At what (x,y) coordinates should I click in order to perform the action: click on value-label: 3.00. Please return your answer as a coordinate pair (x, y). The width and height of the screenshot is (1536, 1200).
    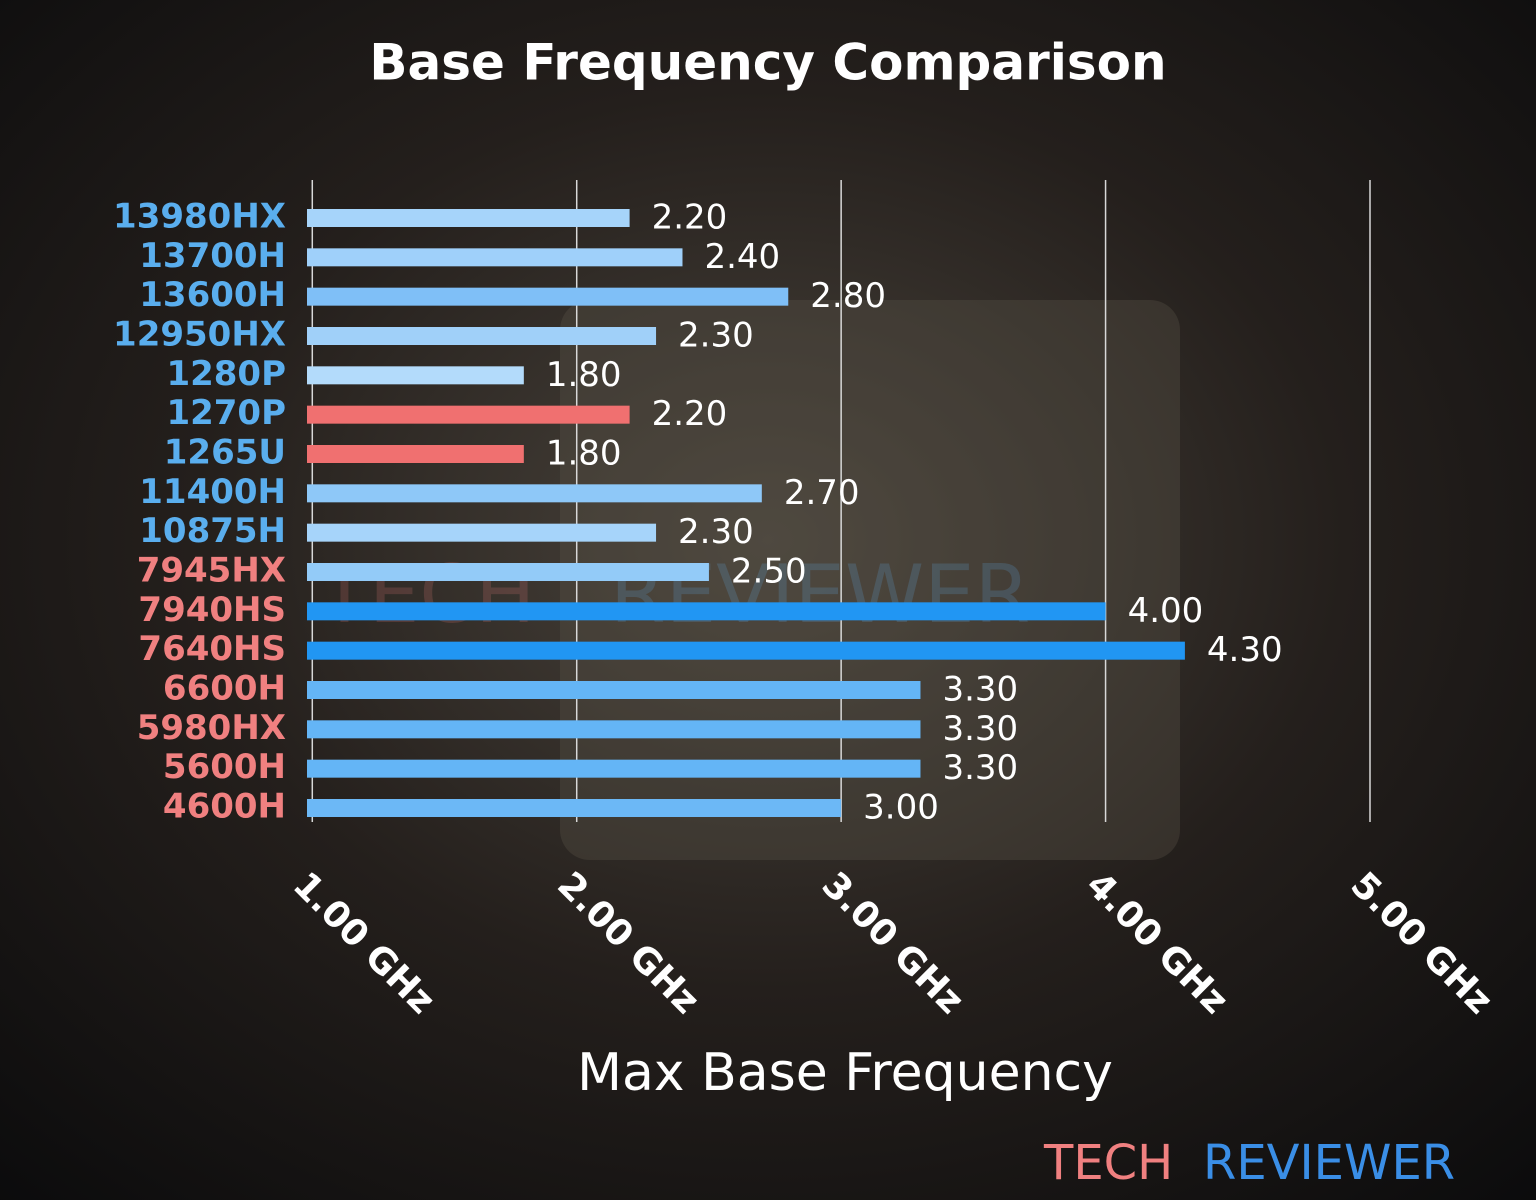
    Looking at the image, I should click on (901, 808).